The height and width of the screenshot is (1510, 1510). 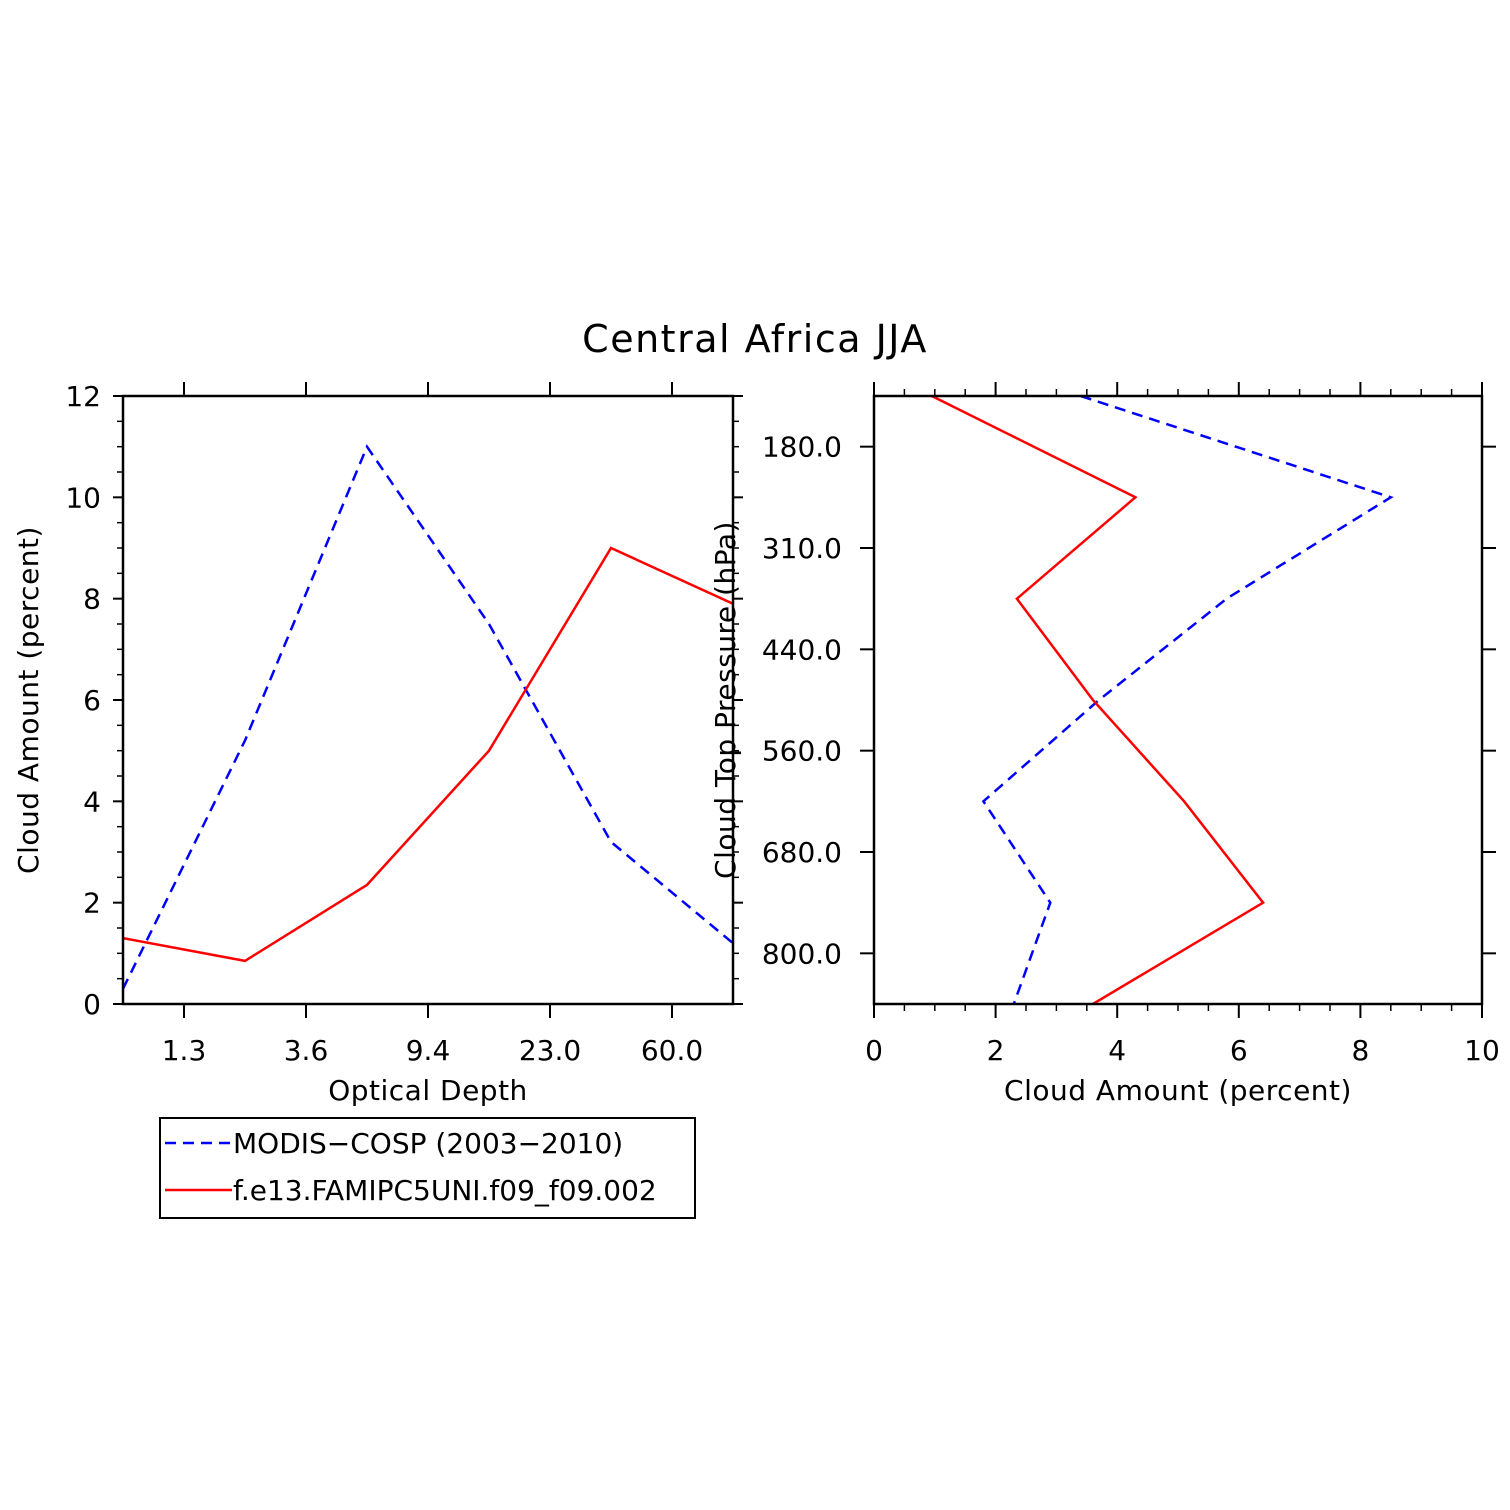 What do you see at coordinates (802, 548) in the screenshot?
I see `right-y-tick-label: 310.0` at bounding box center [802, 548].